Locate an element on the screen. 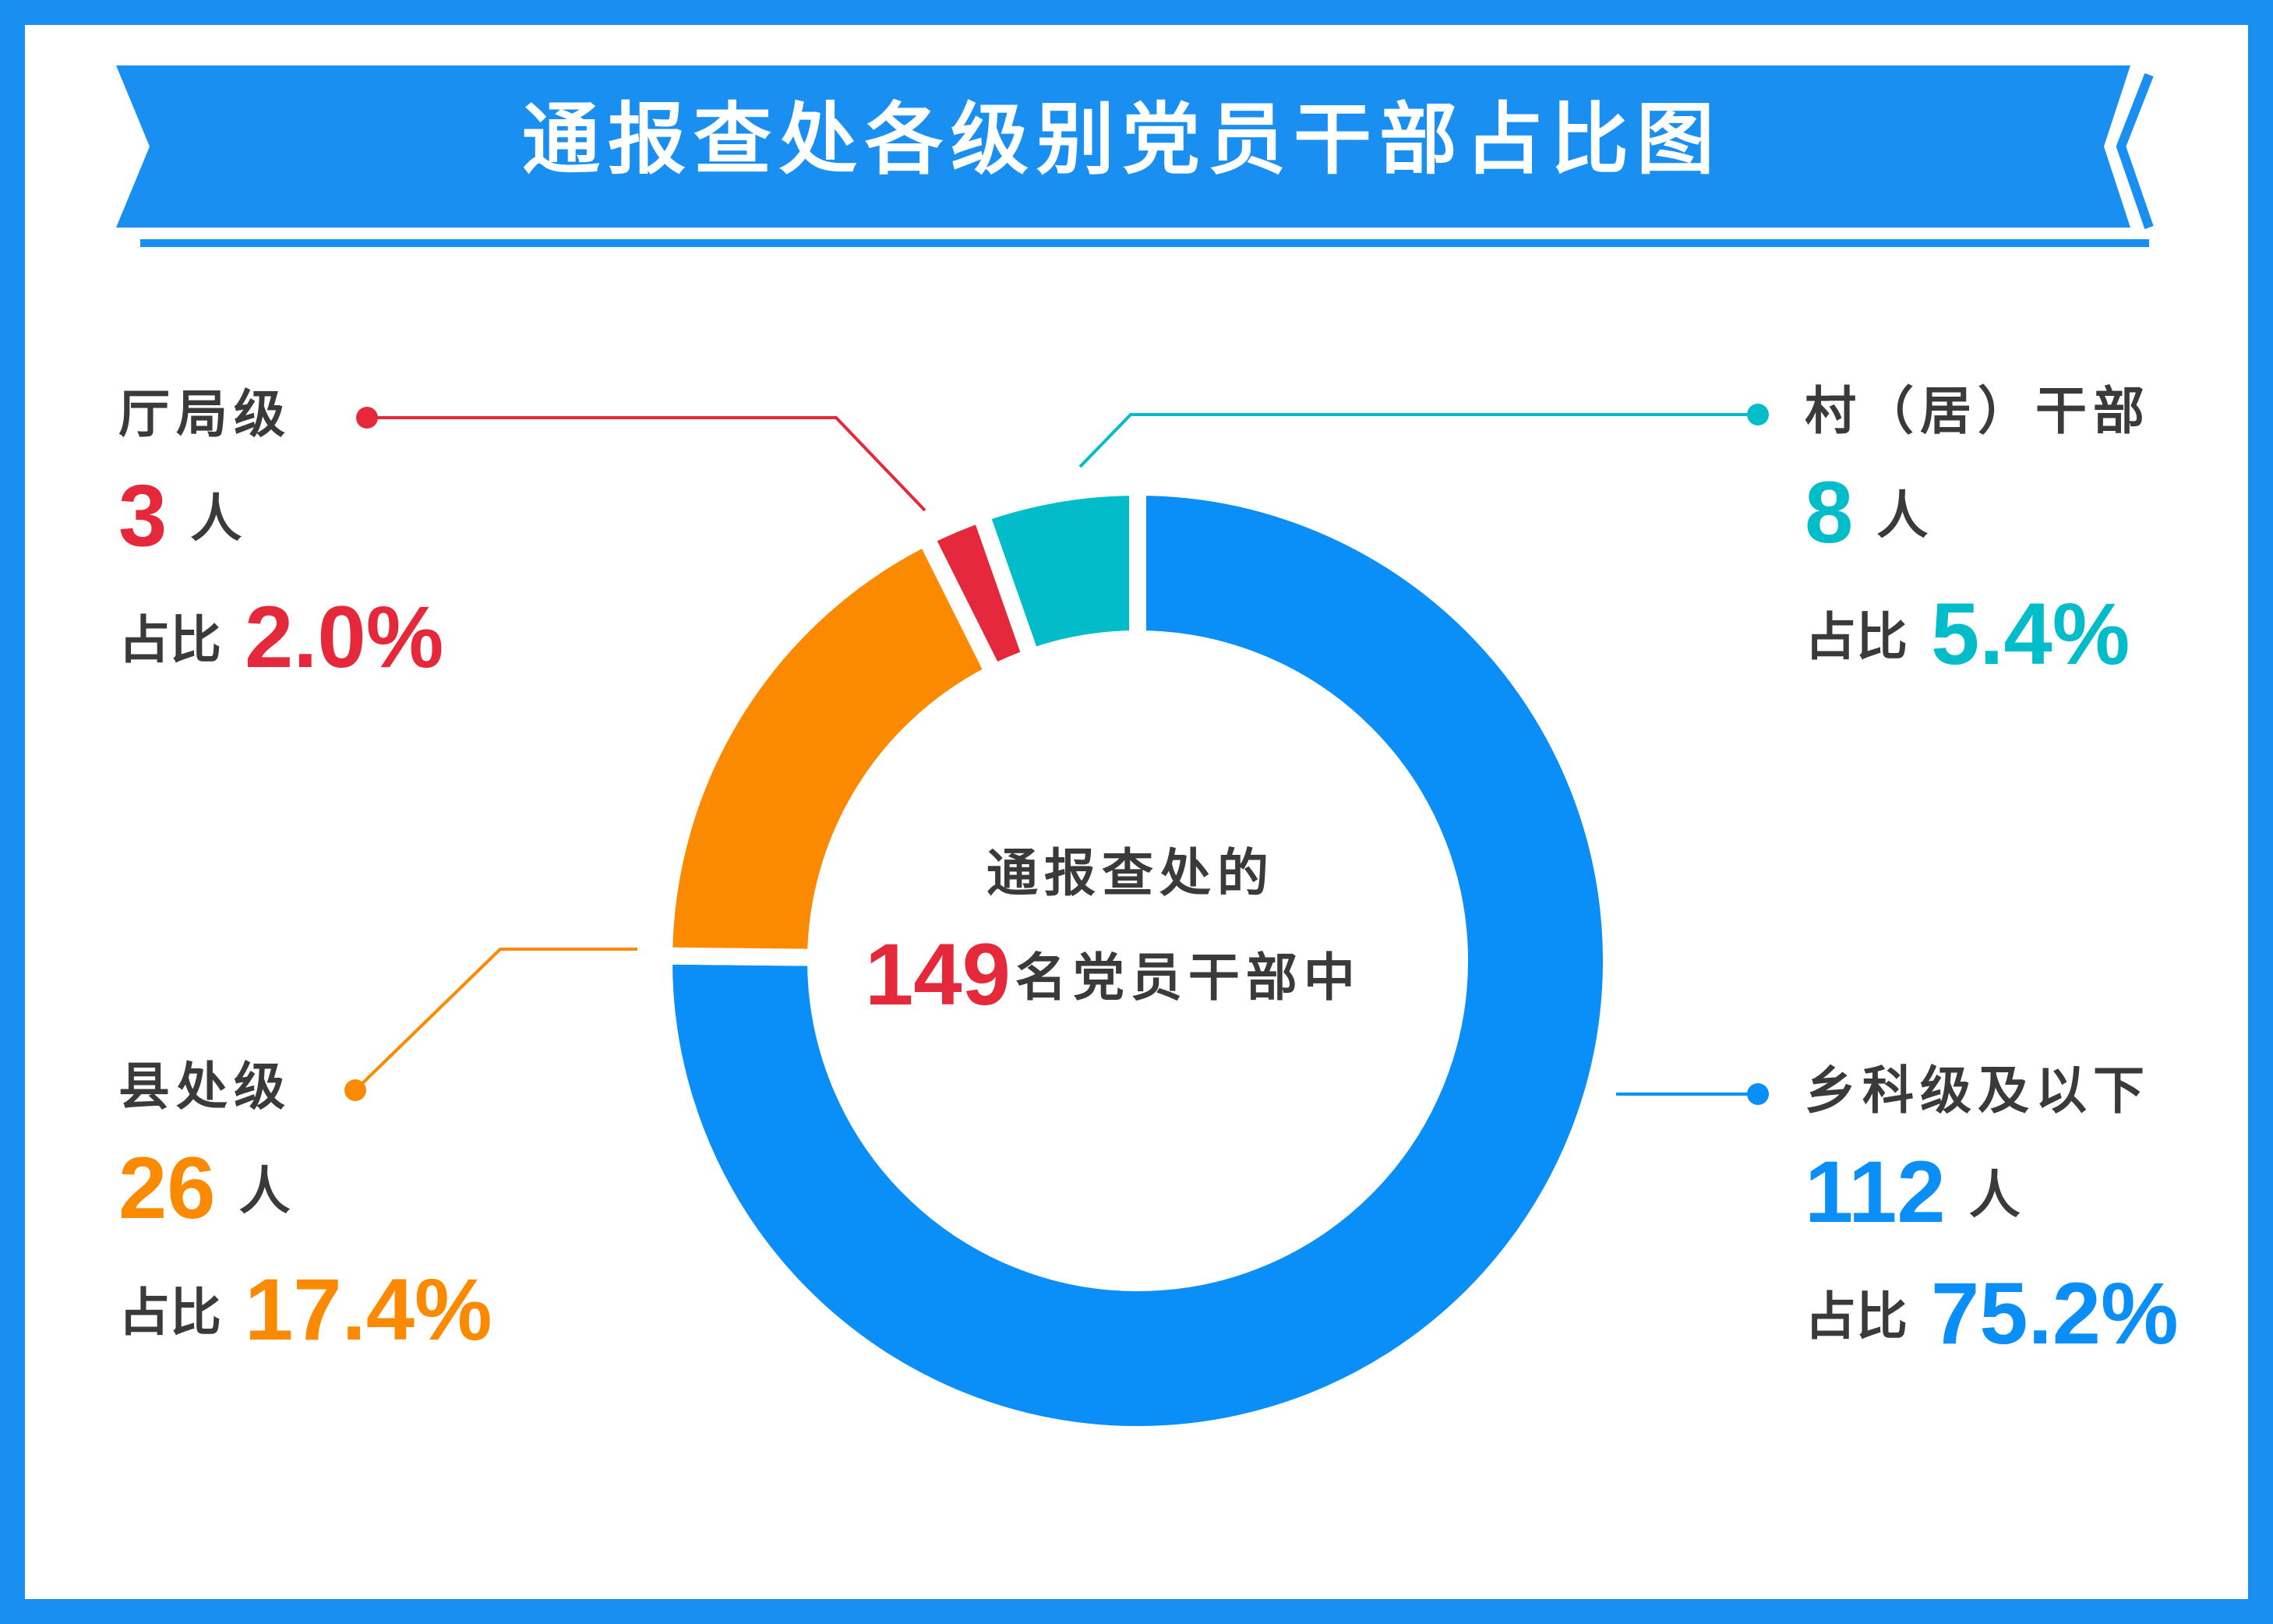 The width and height of the screenshot is (2273, 1624). category-label: 厅局级 is located at coordinates (204, 414).